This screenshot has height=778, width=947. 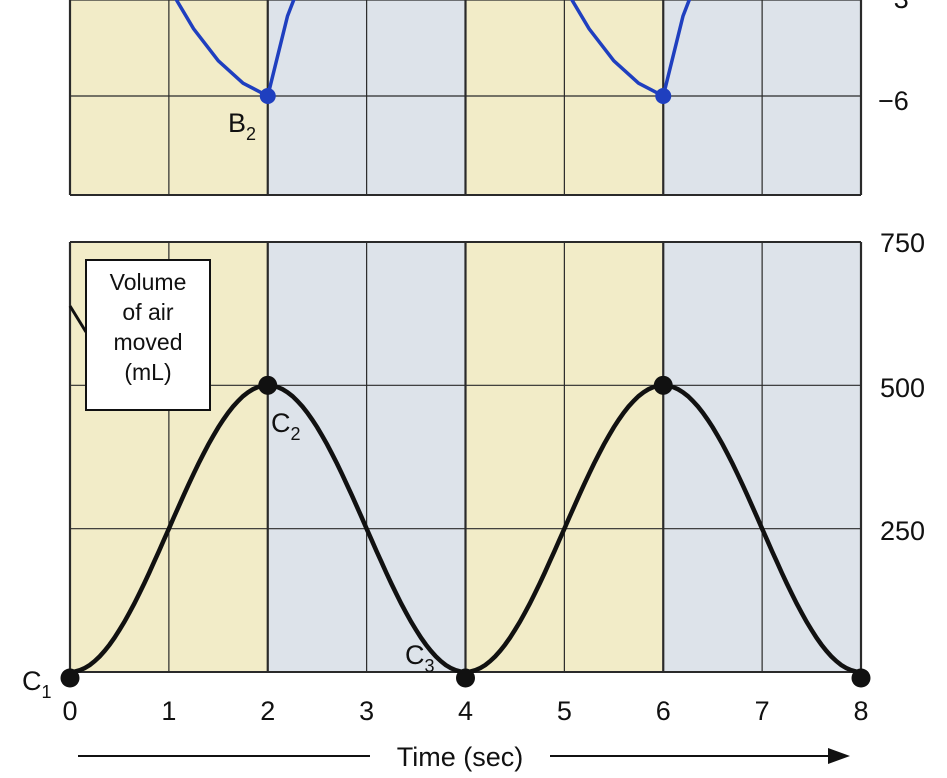 What do you see at coordinates (762, 711) in the screenshot?
I see `x-tick-label: 7` at bounding box center [762, 711].